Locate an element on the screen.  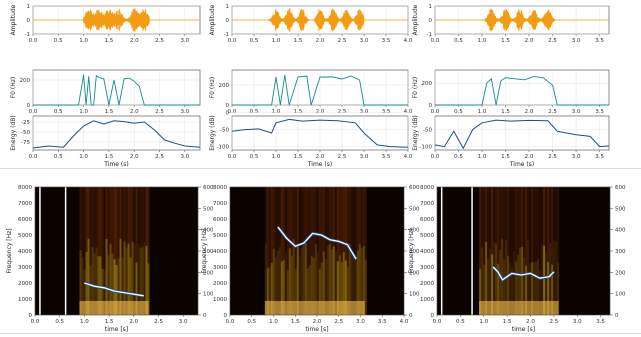
spec-3-right-tick-label: 300 is located at coordinates (620, 252).